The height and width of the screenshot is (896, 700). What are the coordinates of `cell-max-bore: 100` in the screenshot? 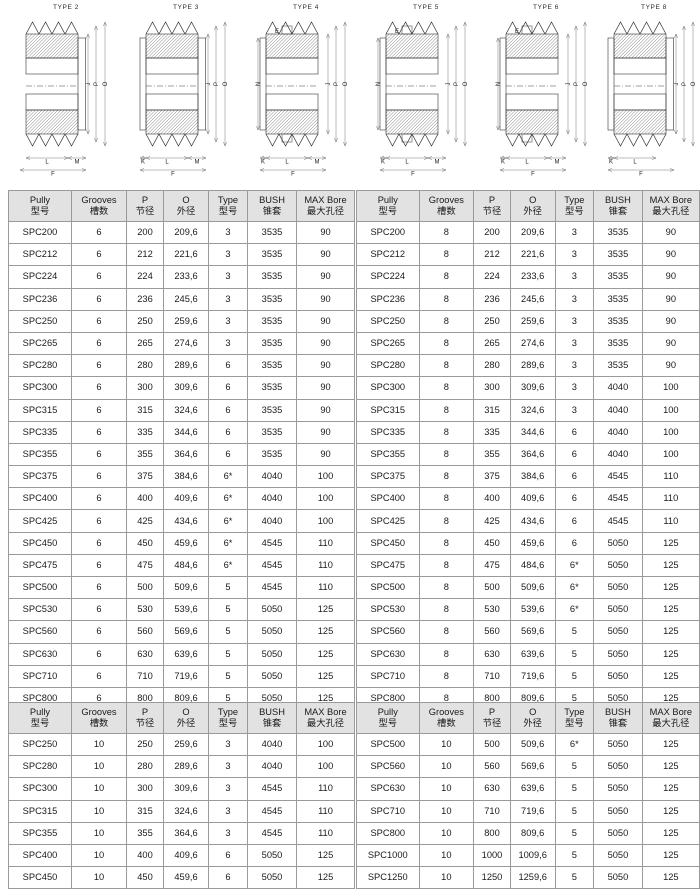 It's located at (670, 388).